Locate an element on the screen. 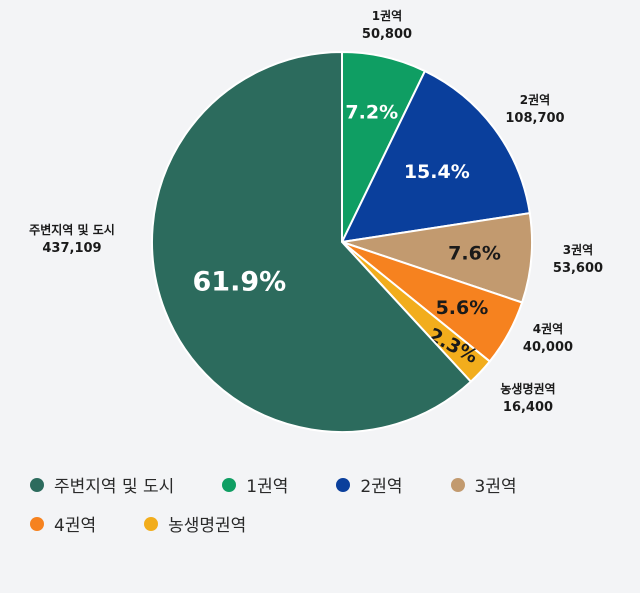 The image size is (640, 593). legend-item: 2권역 is located at coordinates (369, 484).